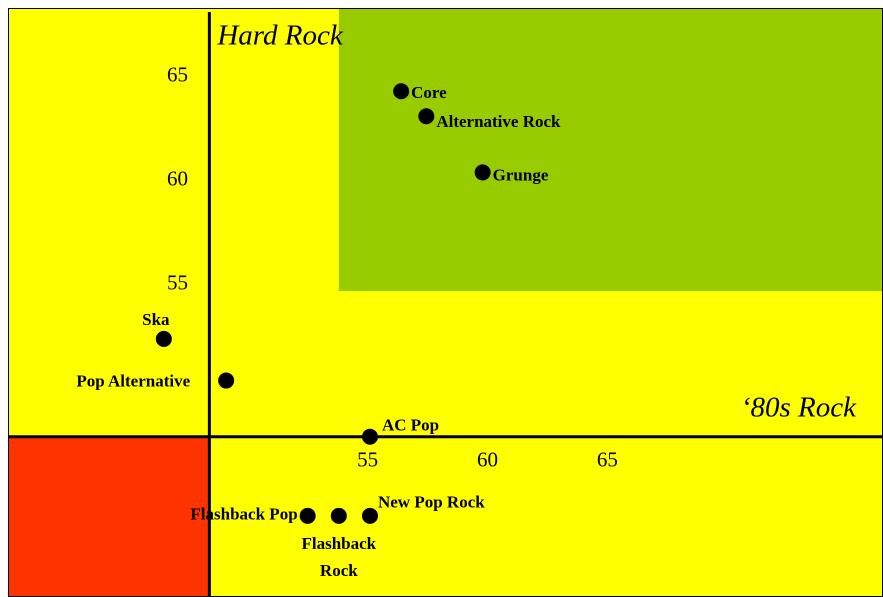 The image size is (883, 597). Describe the element at coordinates (607, 460) in the screenshot. I see `x-tick-label: 65` at that location.